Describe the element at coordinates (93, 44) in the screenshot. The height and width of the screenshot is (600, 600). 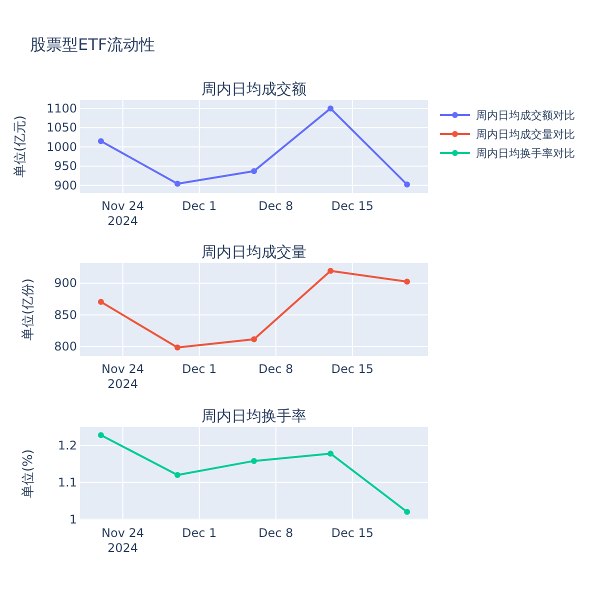
I see `chart-title: 股票型ETF流动性` at that location.